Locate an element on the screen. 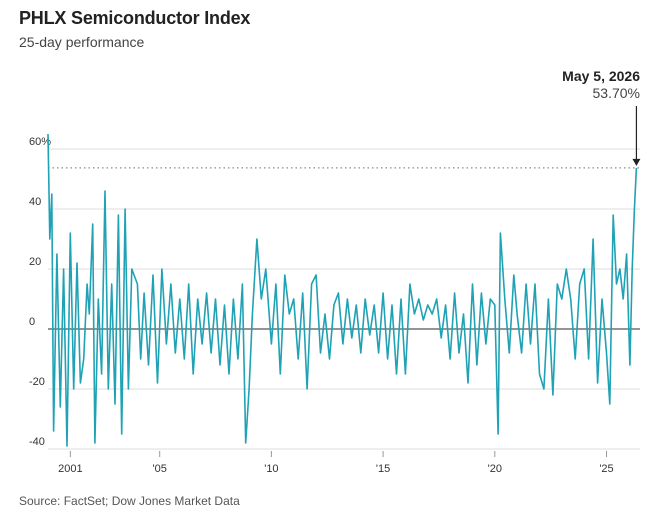 This screenshot has width=654, height=514. annotation-value: 53.70% is located at coordinates (616, 93).